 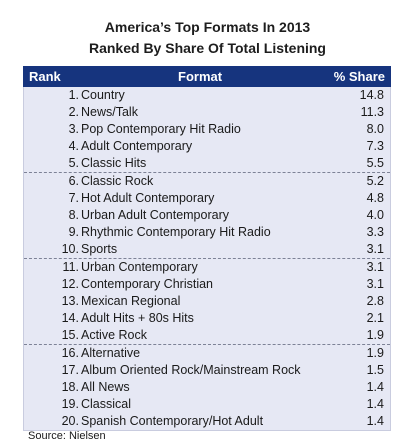 What do you see at coordinates (161, 129) in the screenshot?
I see `format-cell: Pop Contemporary Hit Radio` at bounding box center [161, 129].